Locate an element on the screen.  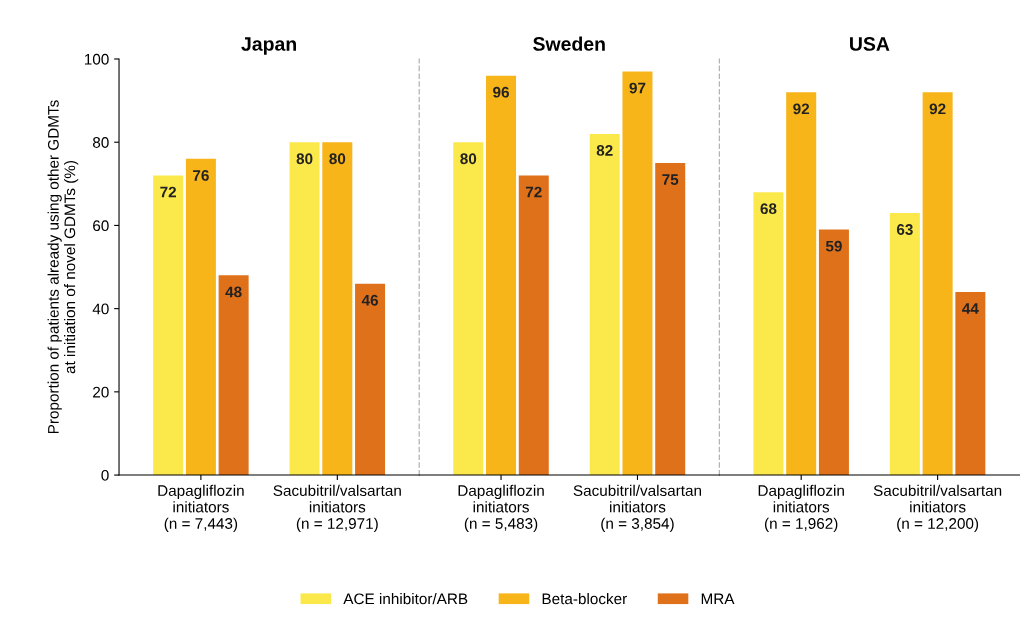
data-label: 82 is located at coordinates (604, 150).